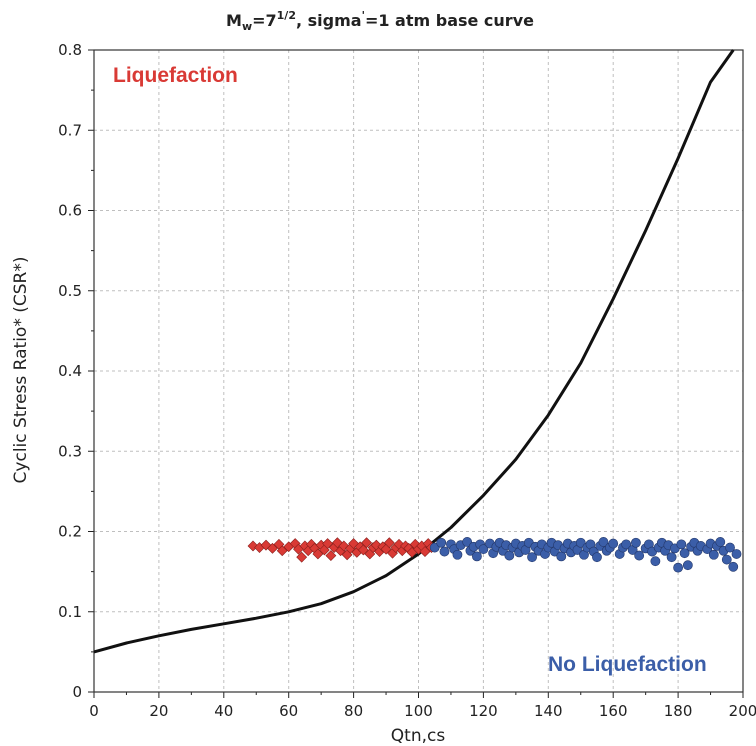  I want to click on y-tick-label: 0.5, so click(70, 291).